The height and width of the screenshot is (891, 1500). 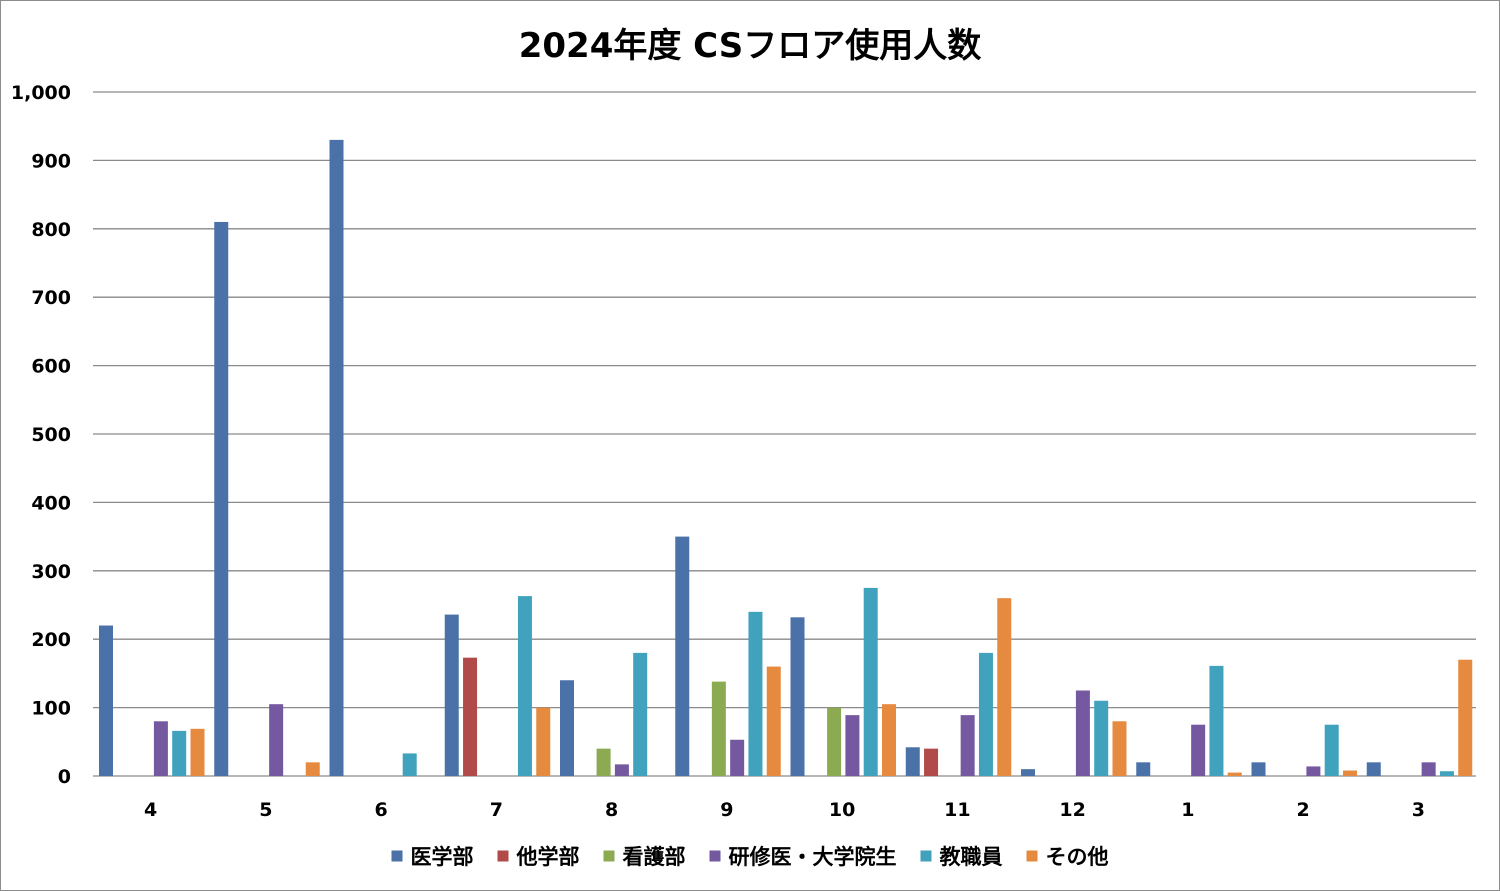 I want to click on y-tick-label: 900, so click(x=51, y=161).